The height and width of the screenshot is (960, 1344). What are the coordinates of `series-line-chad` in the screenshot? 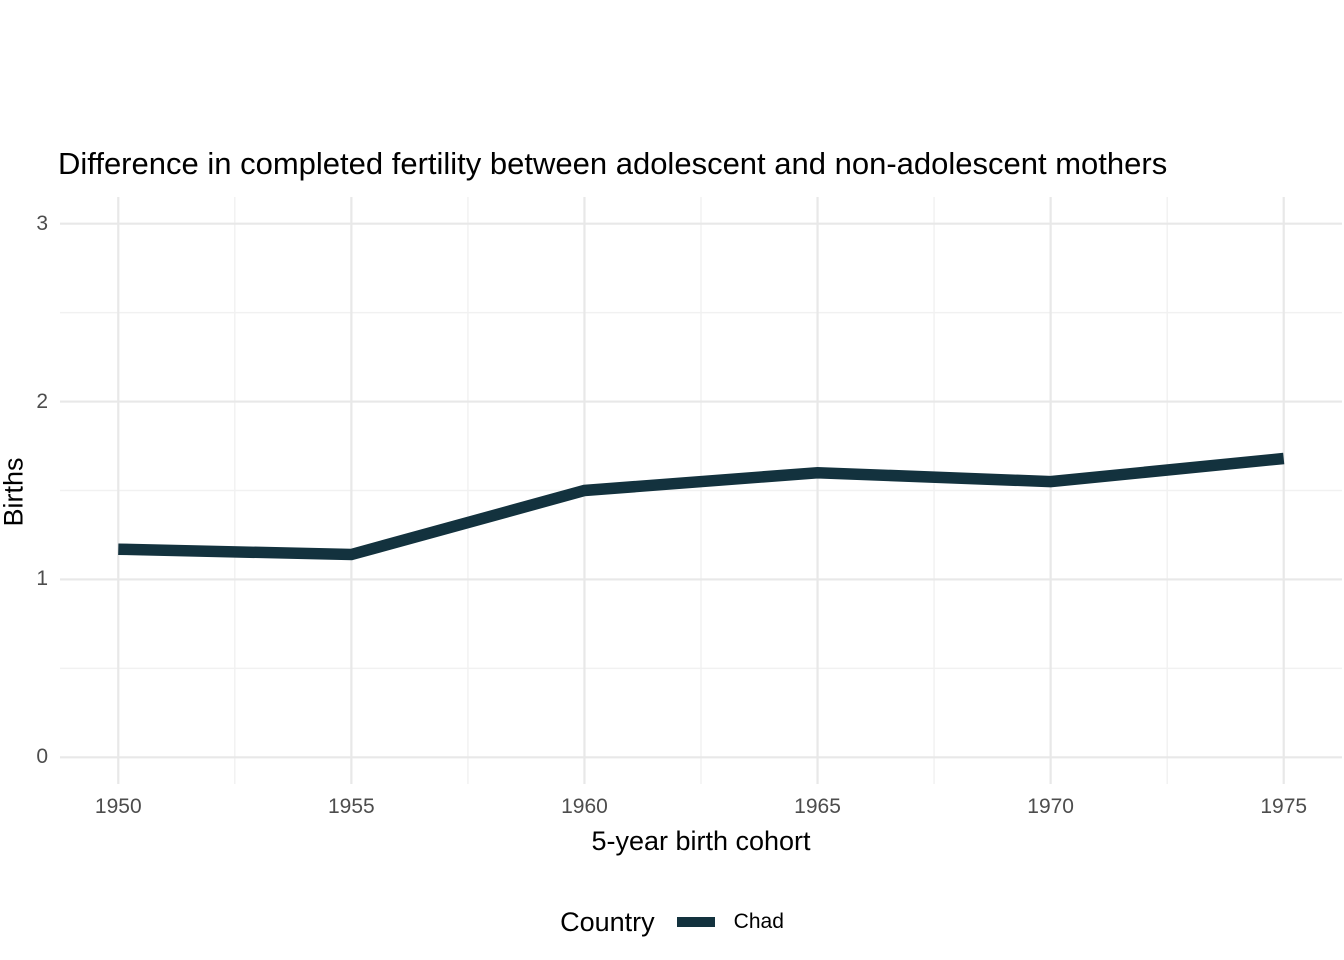 It's located at (701, 506).